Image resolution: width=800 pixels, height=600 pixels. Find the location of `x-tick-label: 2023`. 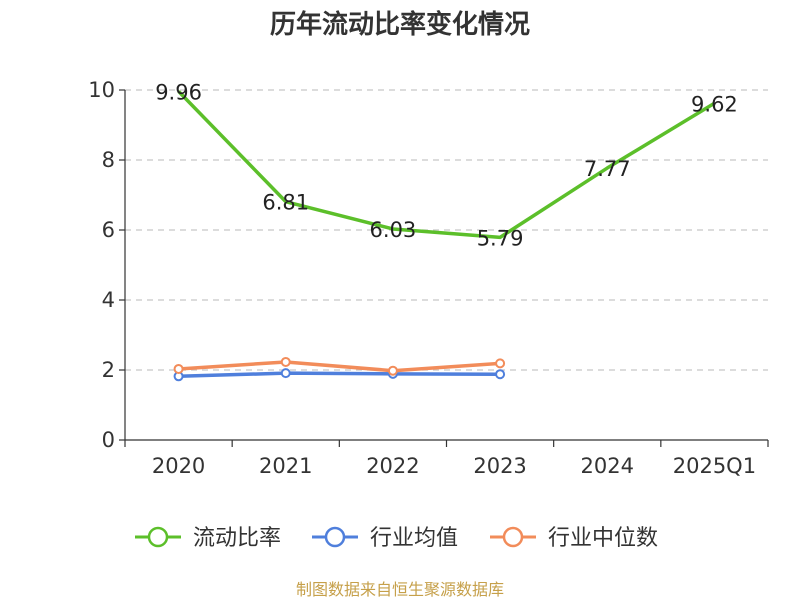

x-tick-label: 2023 is located at coordinates (499, 466).